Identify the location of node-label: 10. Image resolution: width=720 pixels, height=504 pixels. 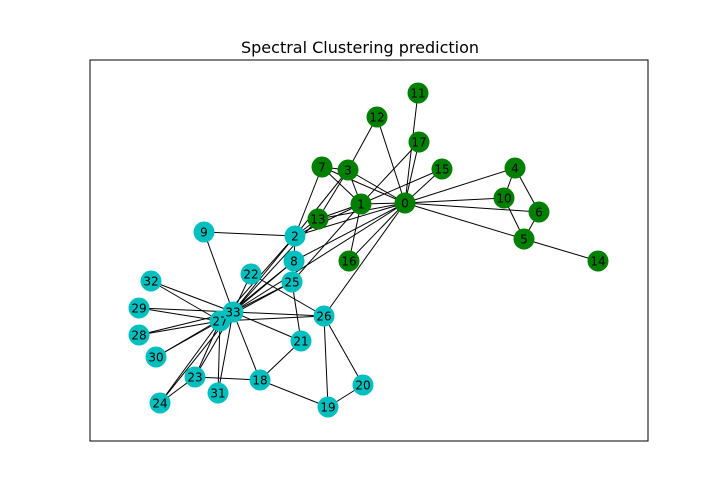
(503, 199).